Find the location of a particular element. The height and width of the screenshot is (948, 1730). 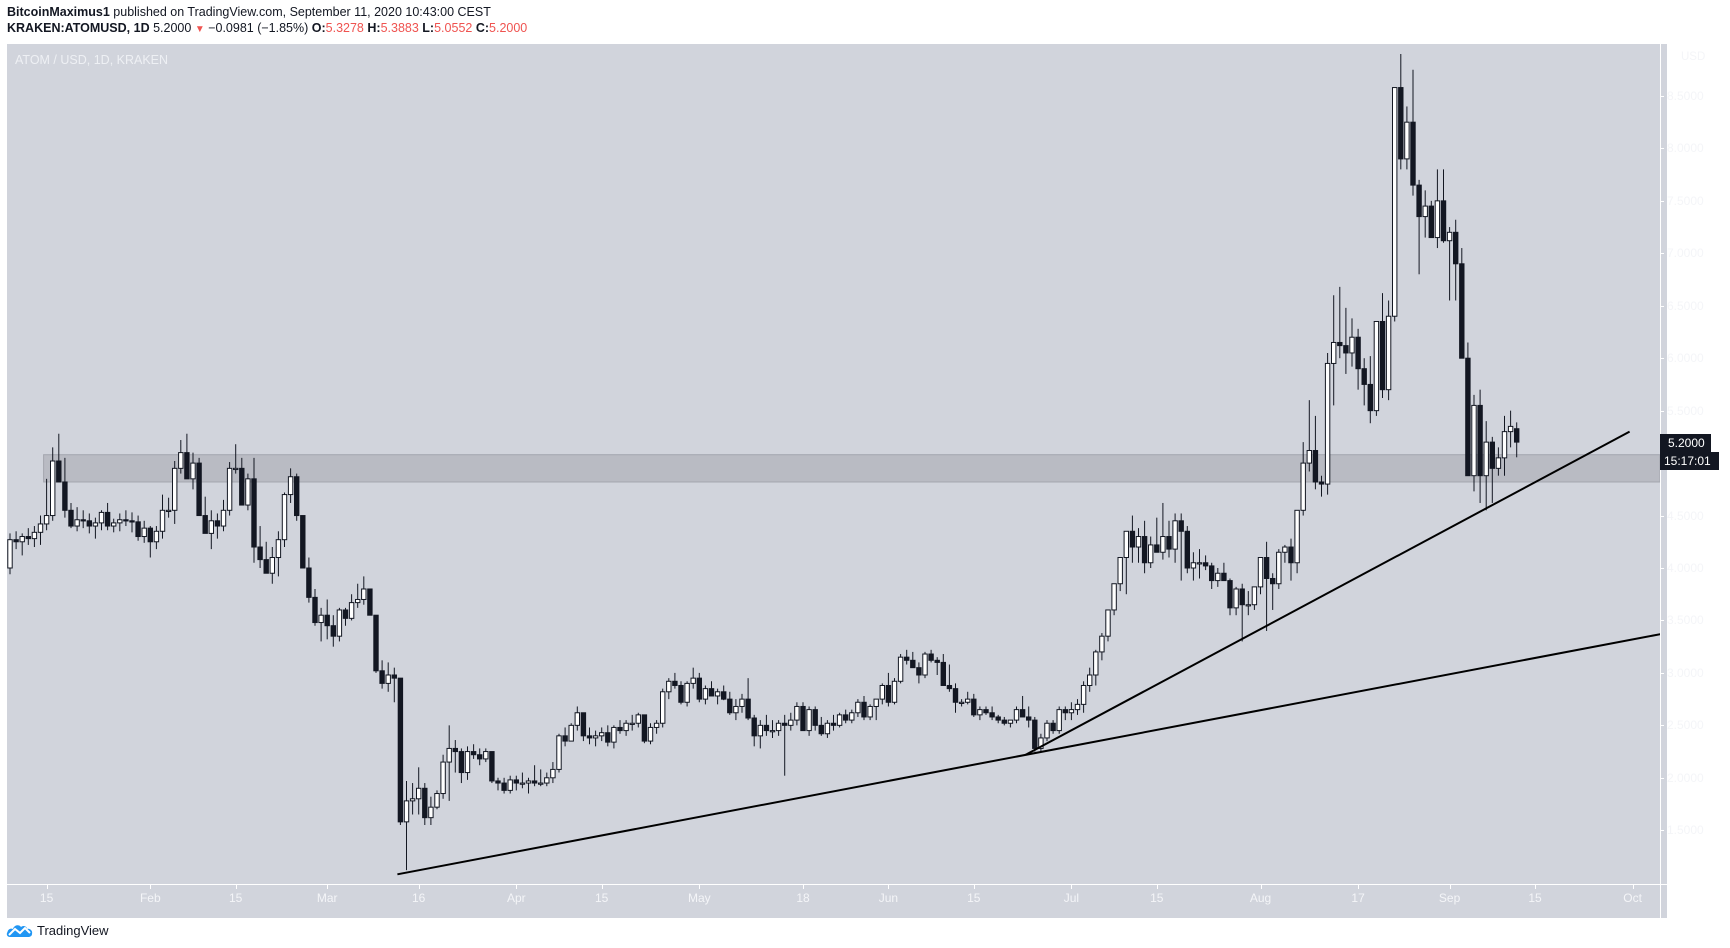

price-tick-label: 7.5000 is located at coordinates (1685, 200).